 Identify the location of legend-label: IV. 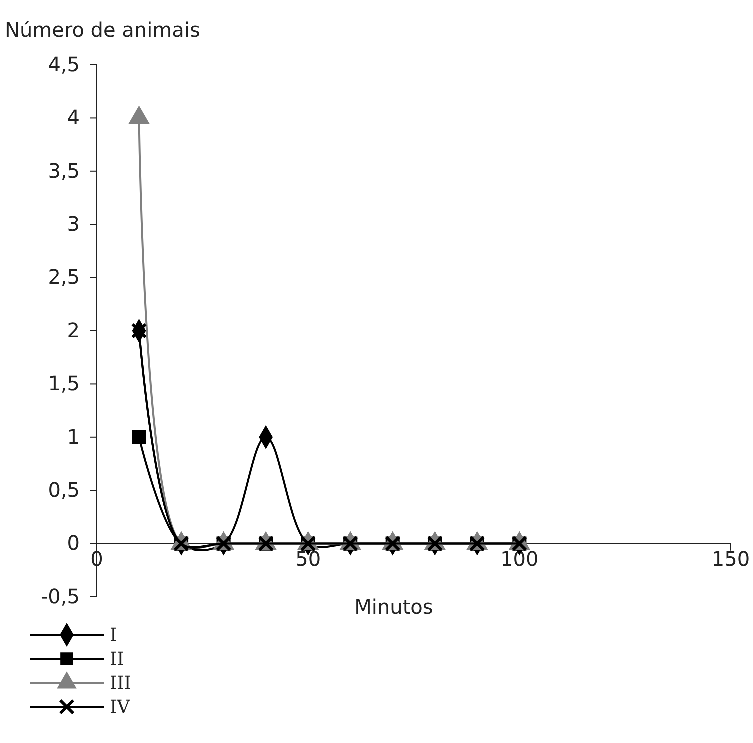
(121, 707).